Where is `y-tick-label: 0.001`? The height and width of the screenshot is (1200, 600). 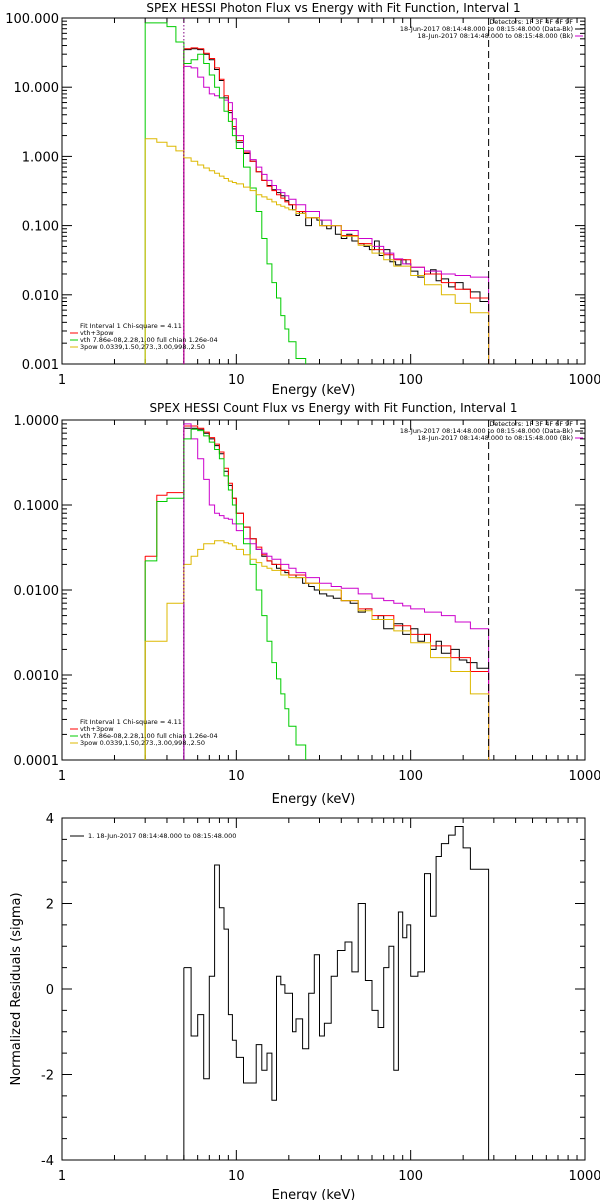 y-tick-label: 0.001 is located at coordinates (40, 365).